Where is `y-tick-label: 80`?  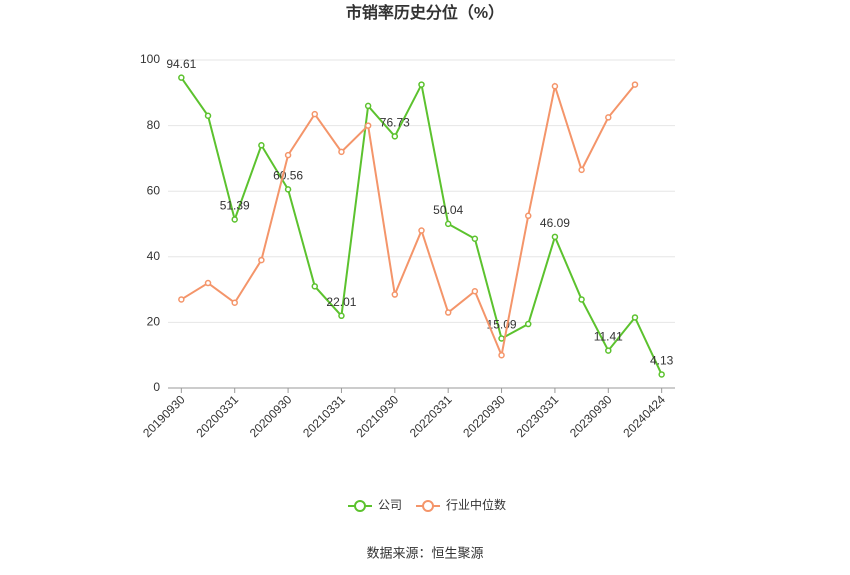
y-tick-label: 80 is located at coordinates (154, 125).